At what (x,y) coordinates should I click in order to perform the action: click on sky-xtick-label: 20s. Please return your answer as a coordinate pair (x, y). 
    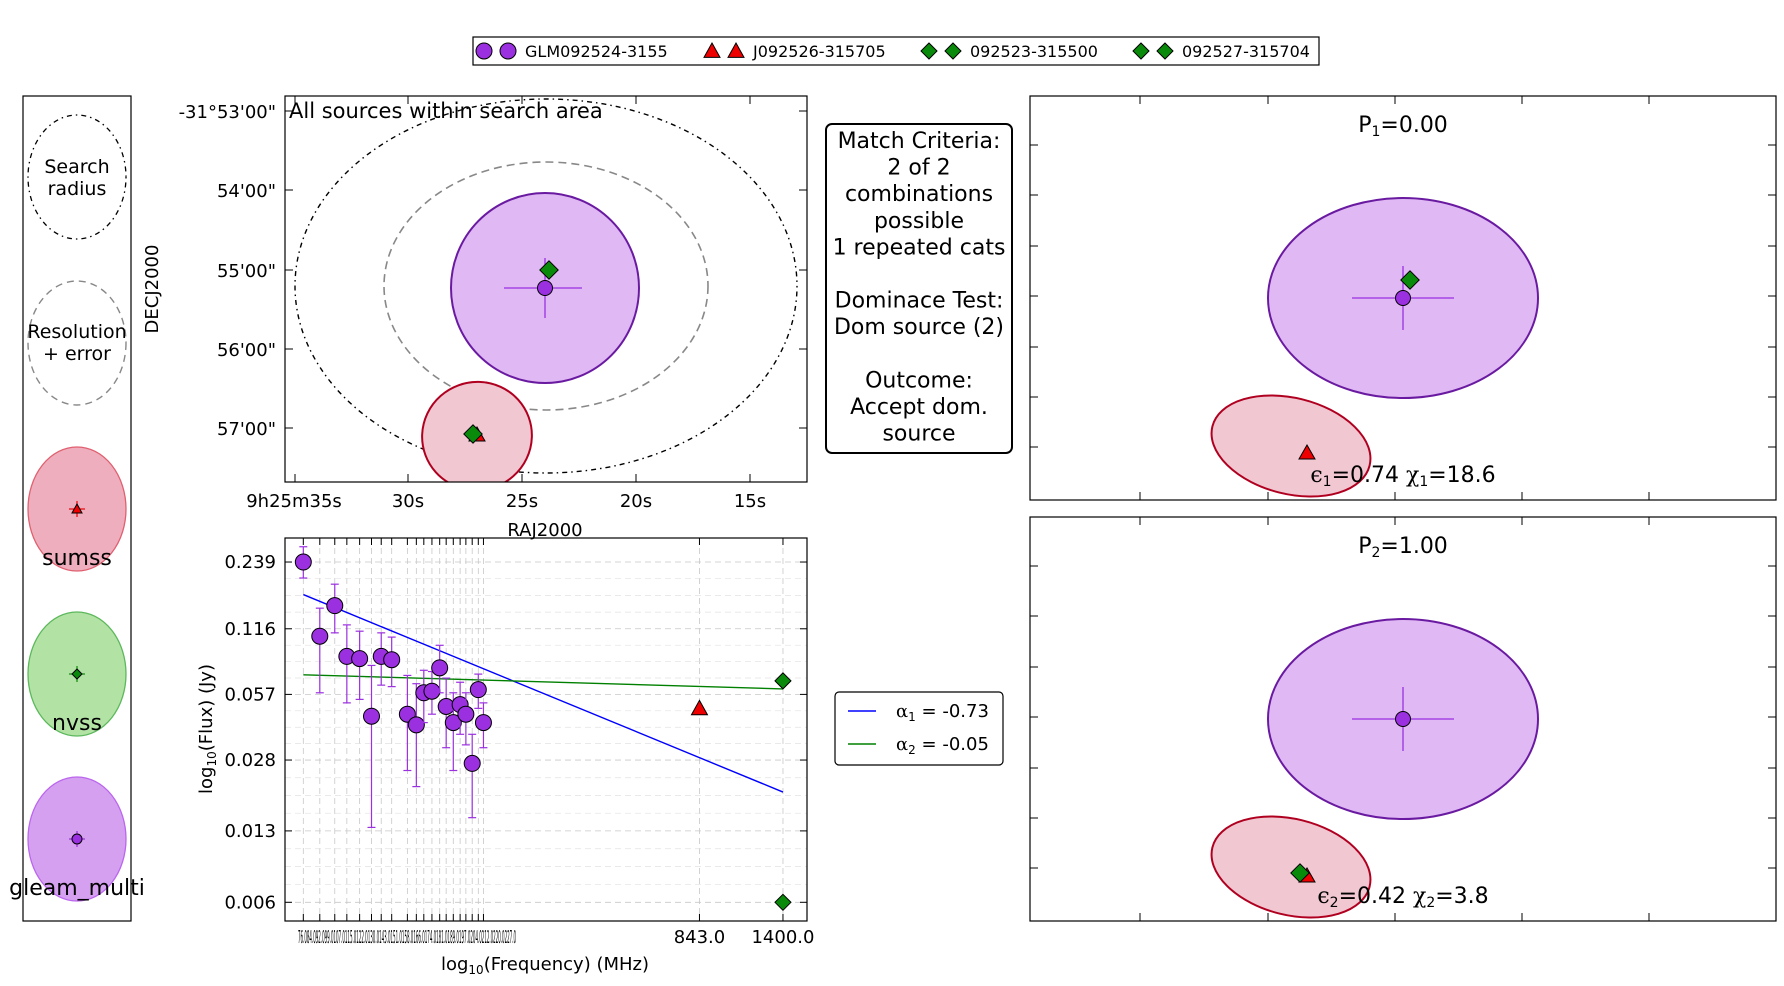
    Looking at the image, I should click on (636, 501).